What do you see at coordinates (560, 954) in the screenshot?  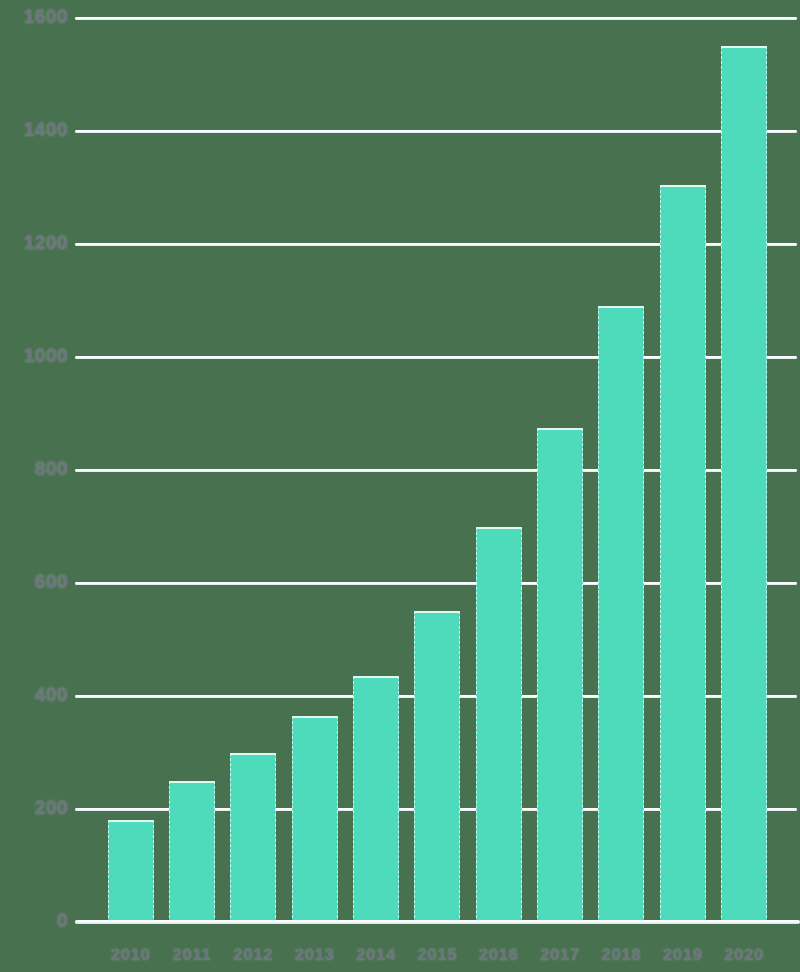 I see `x-axis-tick-label-2017: 2017` at bounding box center [560, 954].